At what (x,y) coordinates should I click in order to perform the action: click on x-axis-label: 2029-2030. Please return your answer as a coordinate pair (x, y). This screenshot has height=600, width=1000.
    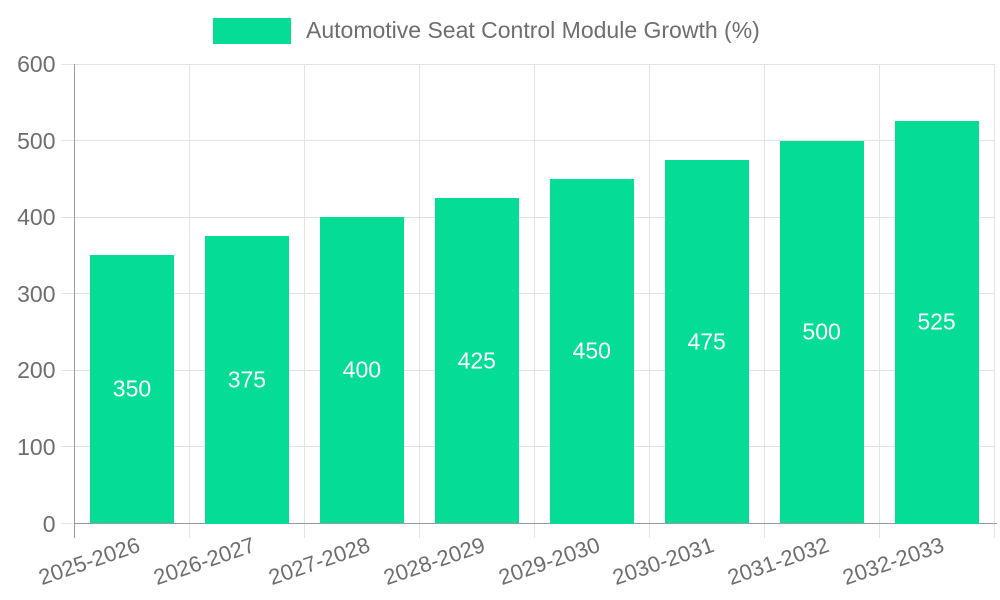
    Looking at the image, I should click on (548, 561).